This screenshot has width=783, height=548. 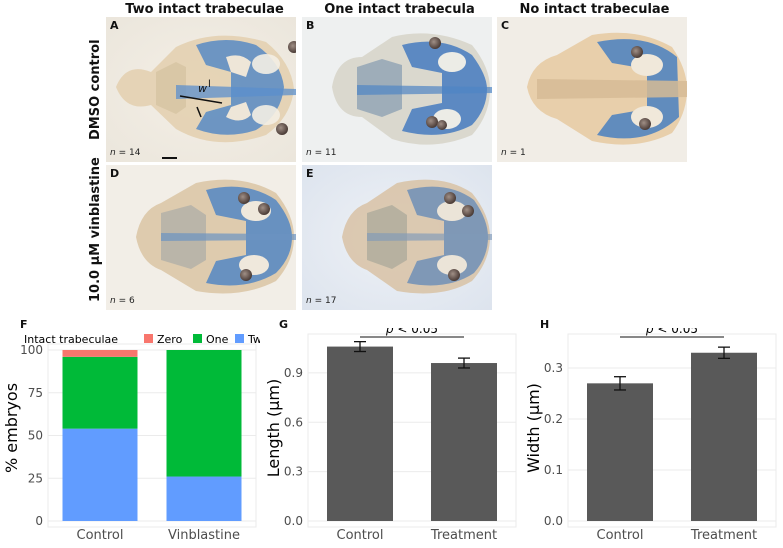 I want to click on y-axis-label: % embryos, so click(x=11, y=428).